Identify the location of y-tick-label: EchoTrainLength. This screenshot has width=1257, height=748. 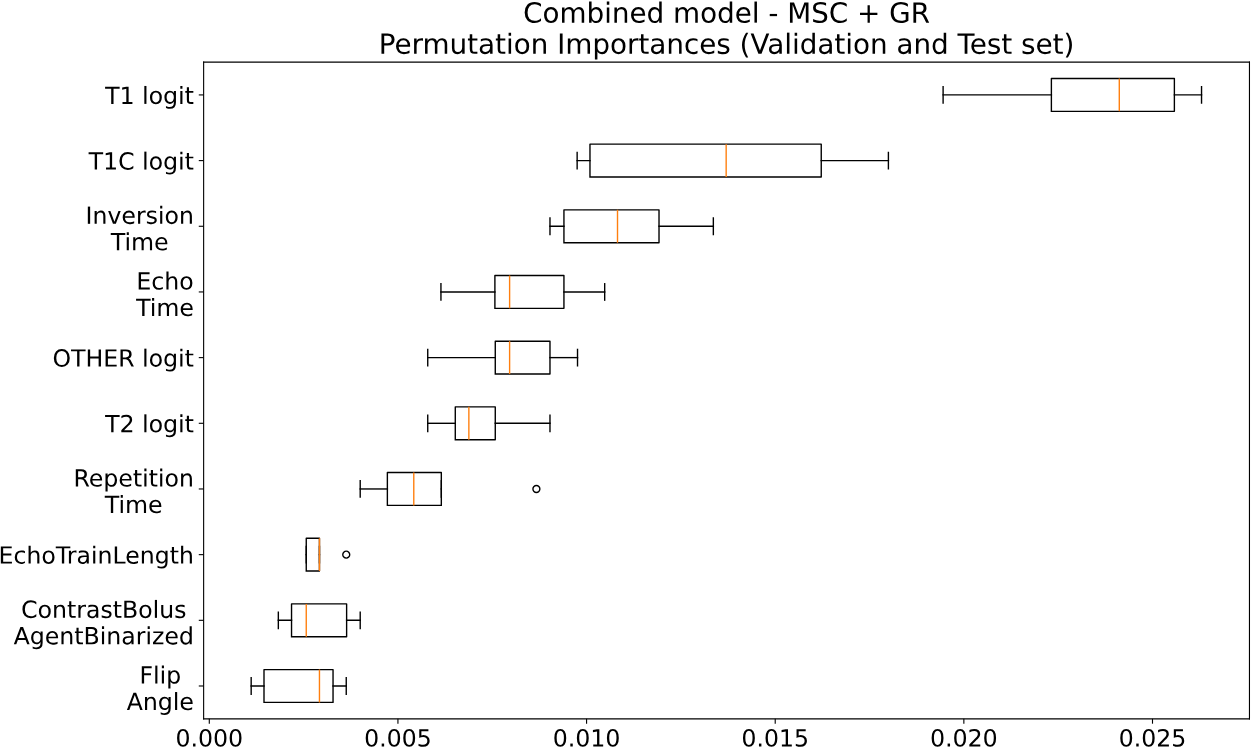
(96, 557).